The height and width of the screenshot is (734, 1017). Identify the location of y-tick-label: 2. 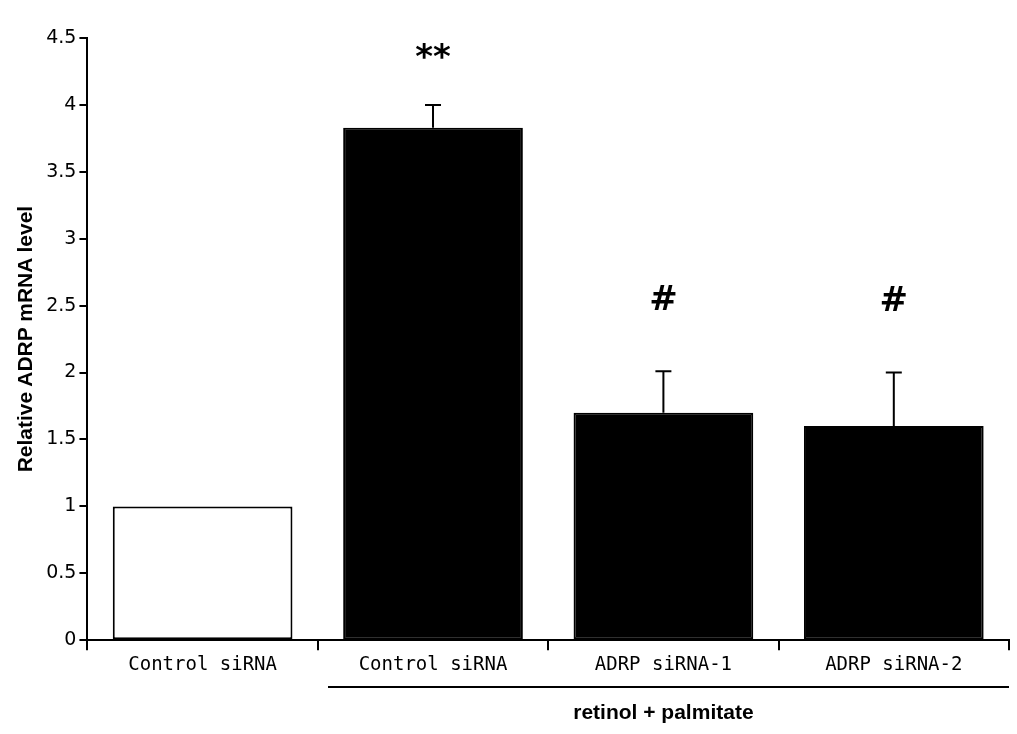
(70, 370).